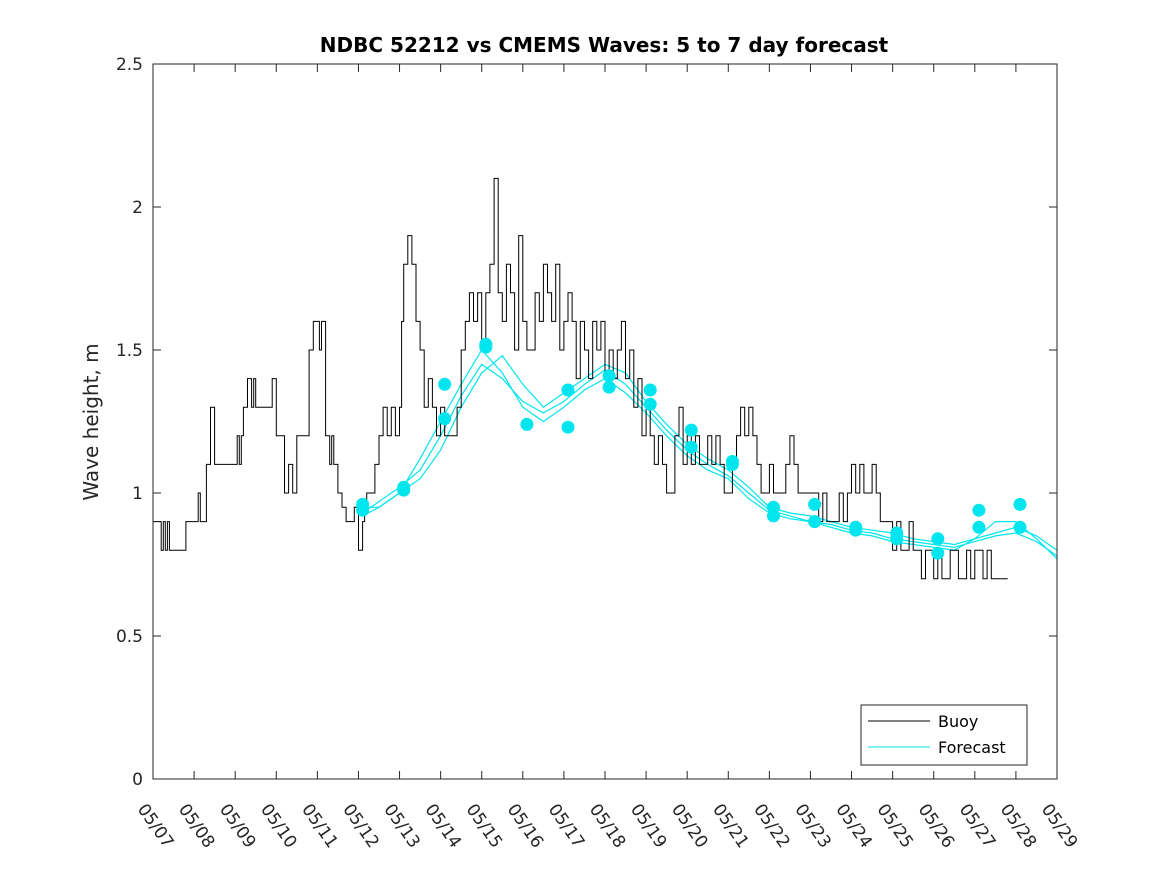 Image resolution: width=1167 pixels, height=875 pixels. I want to click on x-tick-label: 05/11, so click(319, 826).